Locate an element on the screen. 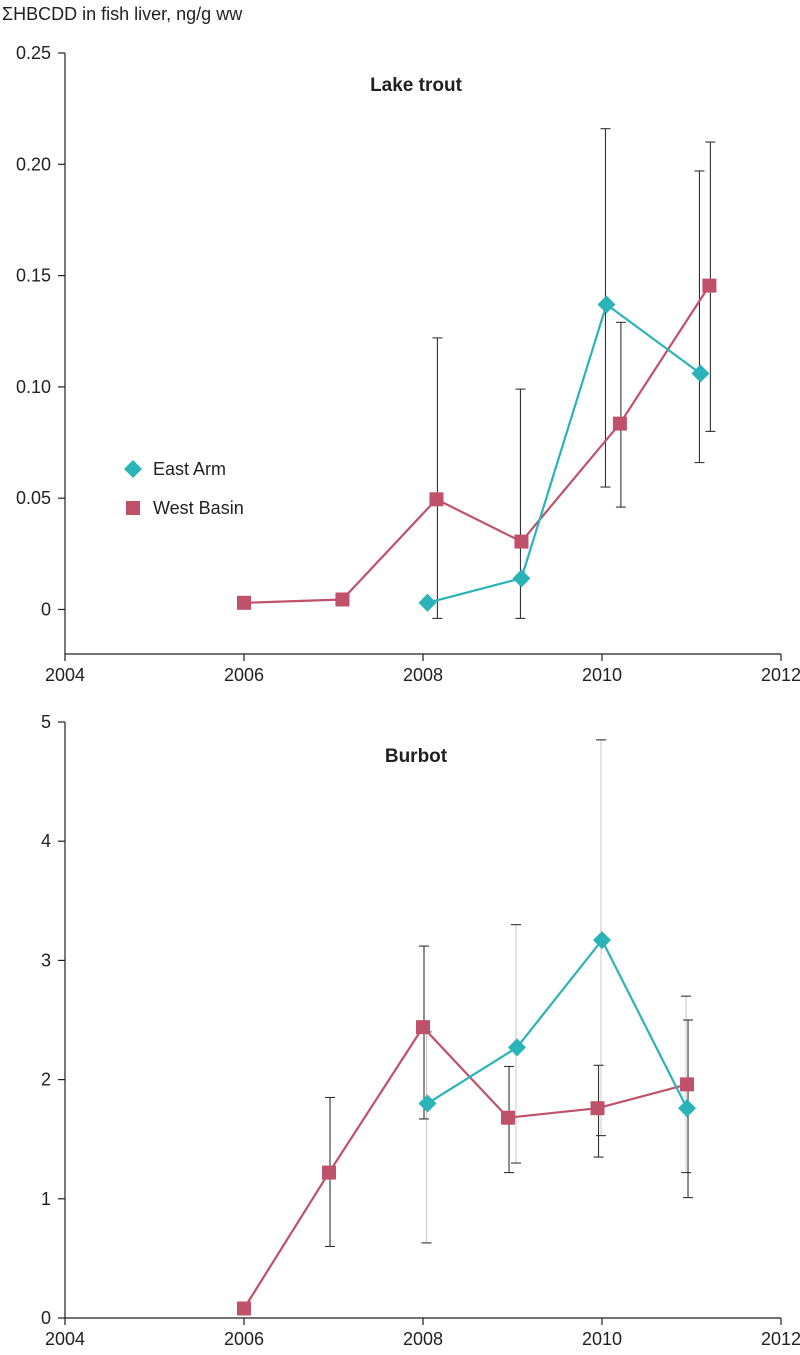 The image size is (800, 1355). legend-east-arm-marker is located at coordinates (133, 469).